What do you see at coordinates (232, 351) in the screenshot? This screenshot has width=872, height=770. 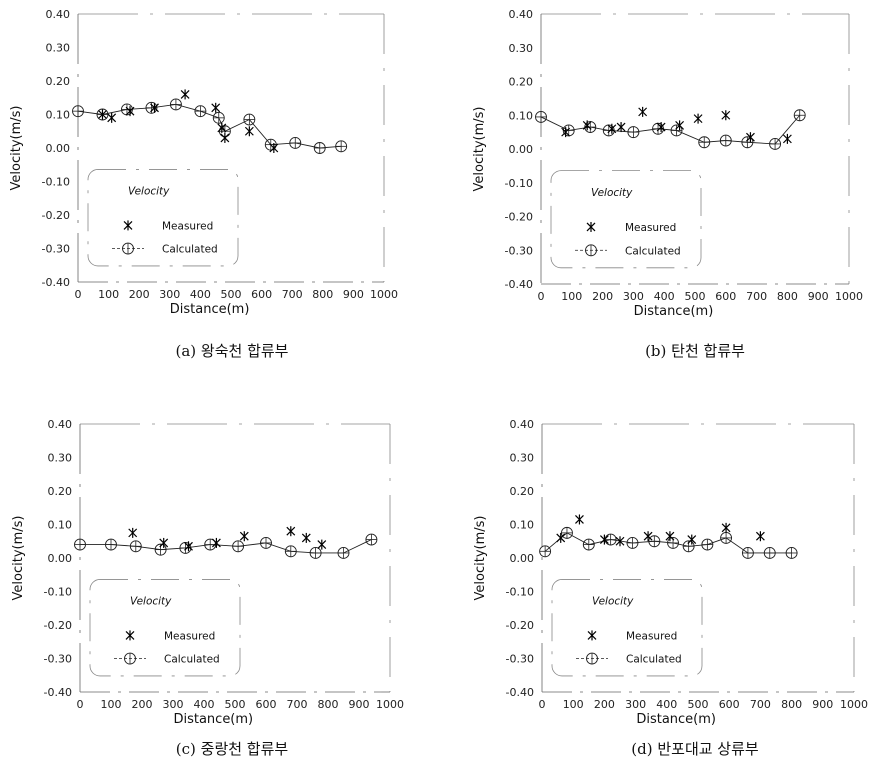 I see `panel-caption: (a) 왕숙천 합류부` at bounding box center [232, 351].